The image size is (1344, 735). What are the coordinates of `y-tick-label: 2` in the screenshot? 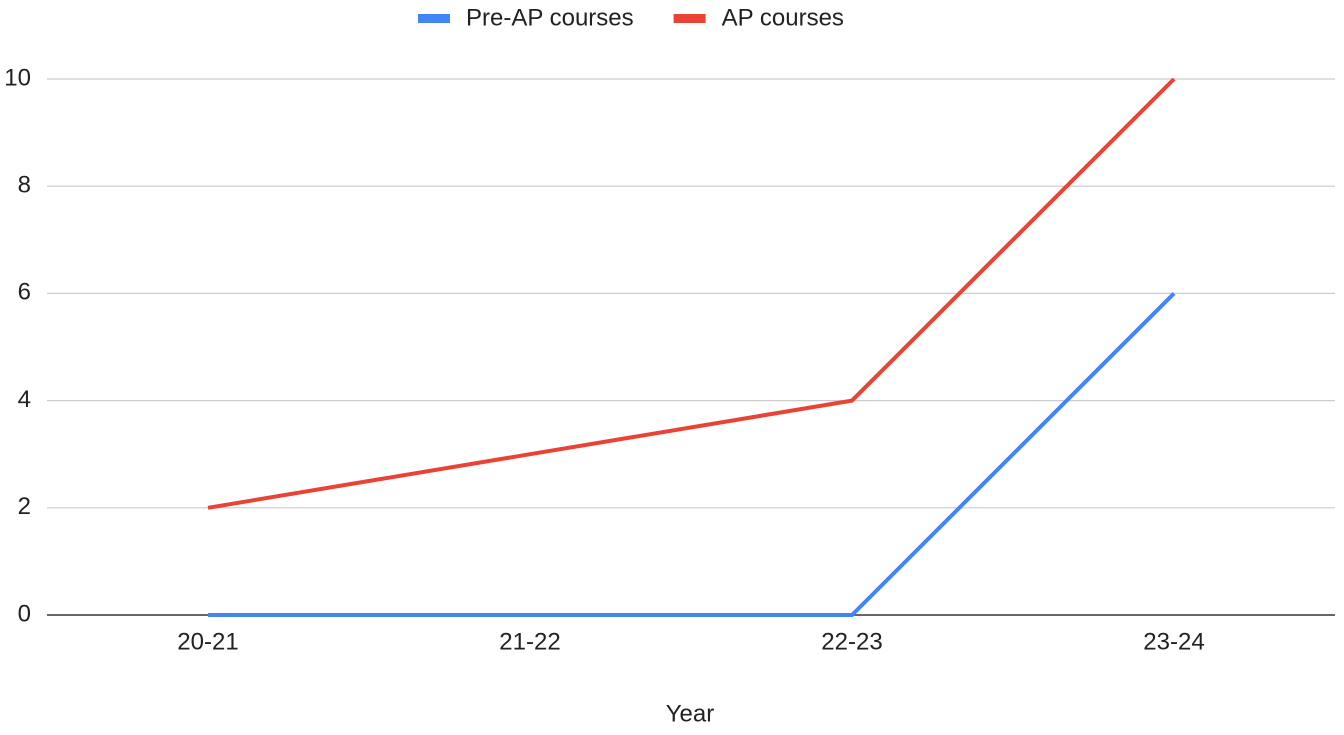 It's located at (24, 506).